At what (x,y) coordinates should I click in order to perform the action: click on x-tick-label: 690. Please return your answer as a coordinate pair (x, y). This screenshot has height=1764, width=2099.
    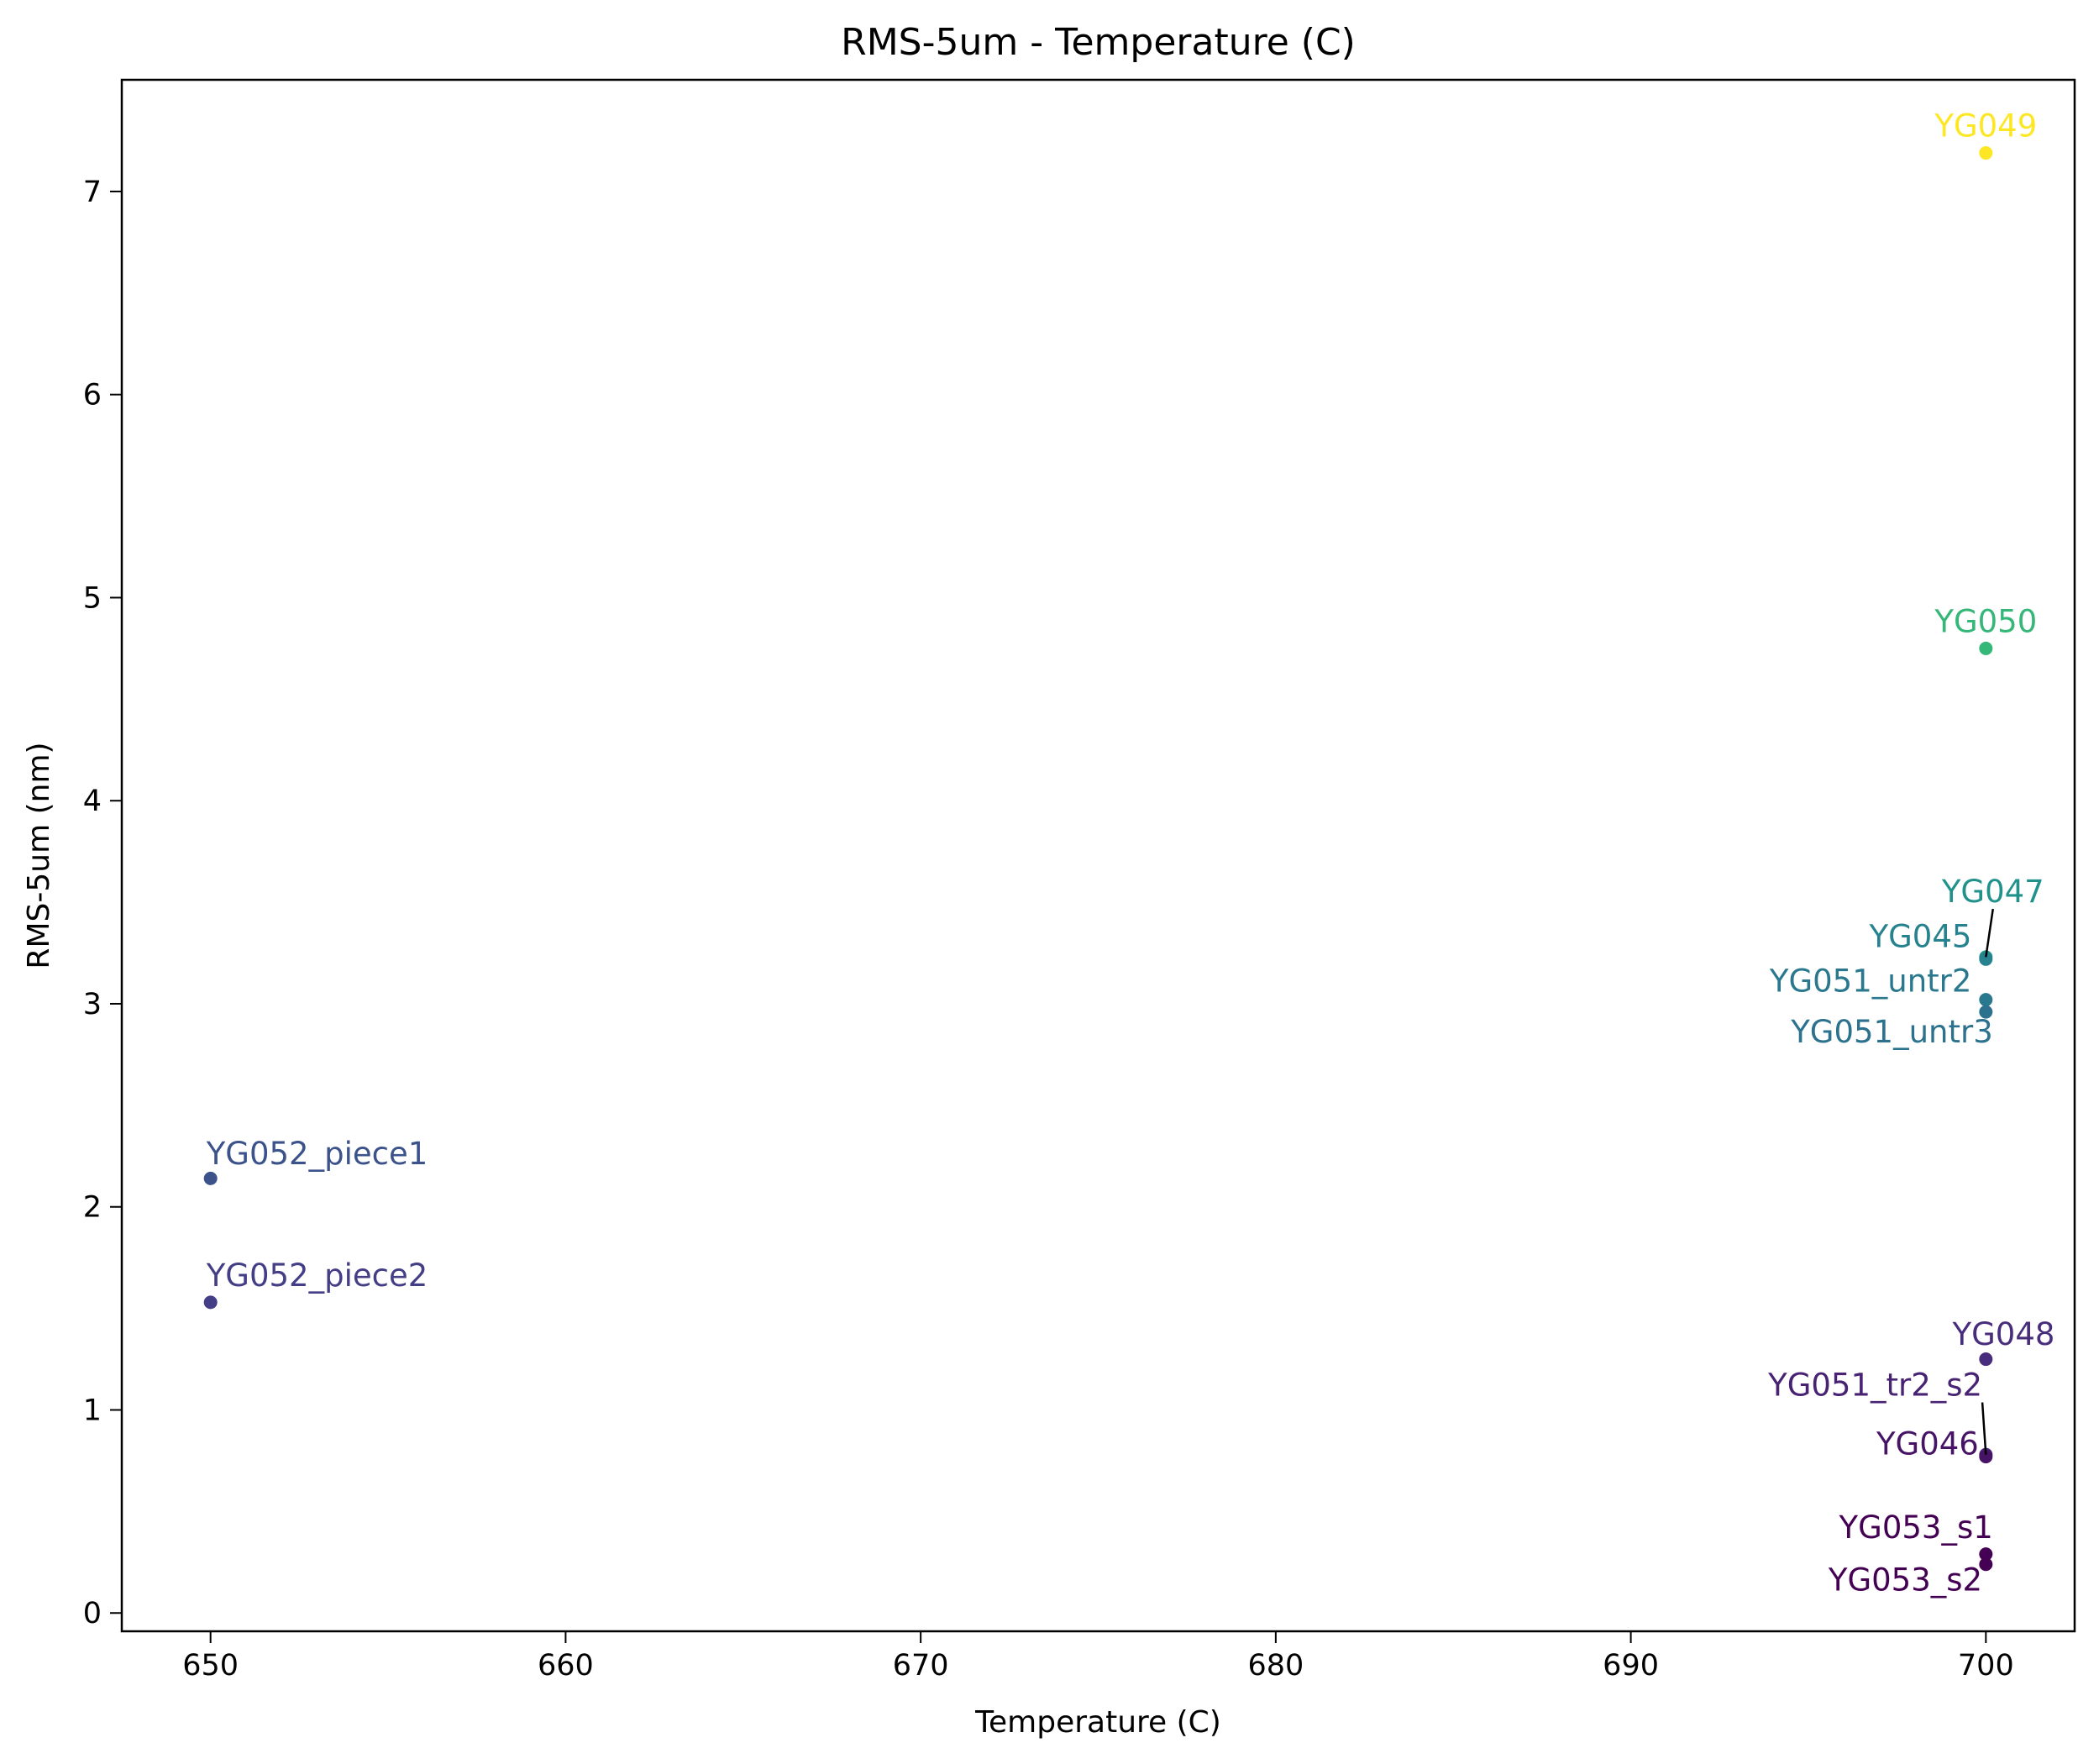
    Looking at the image, I should click on (1631, 1666).